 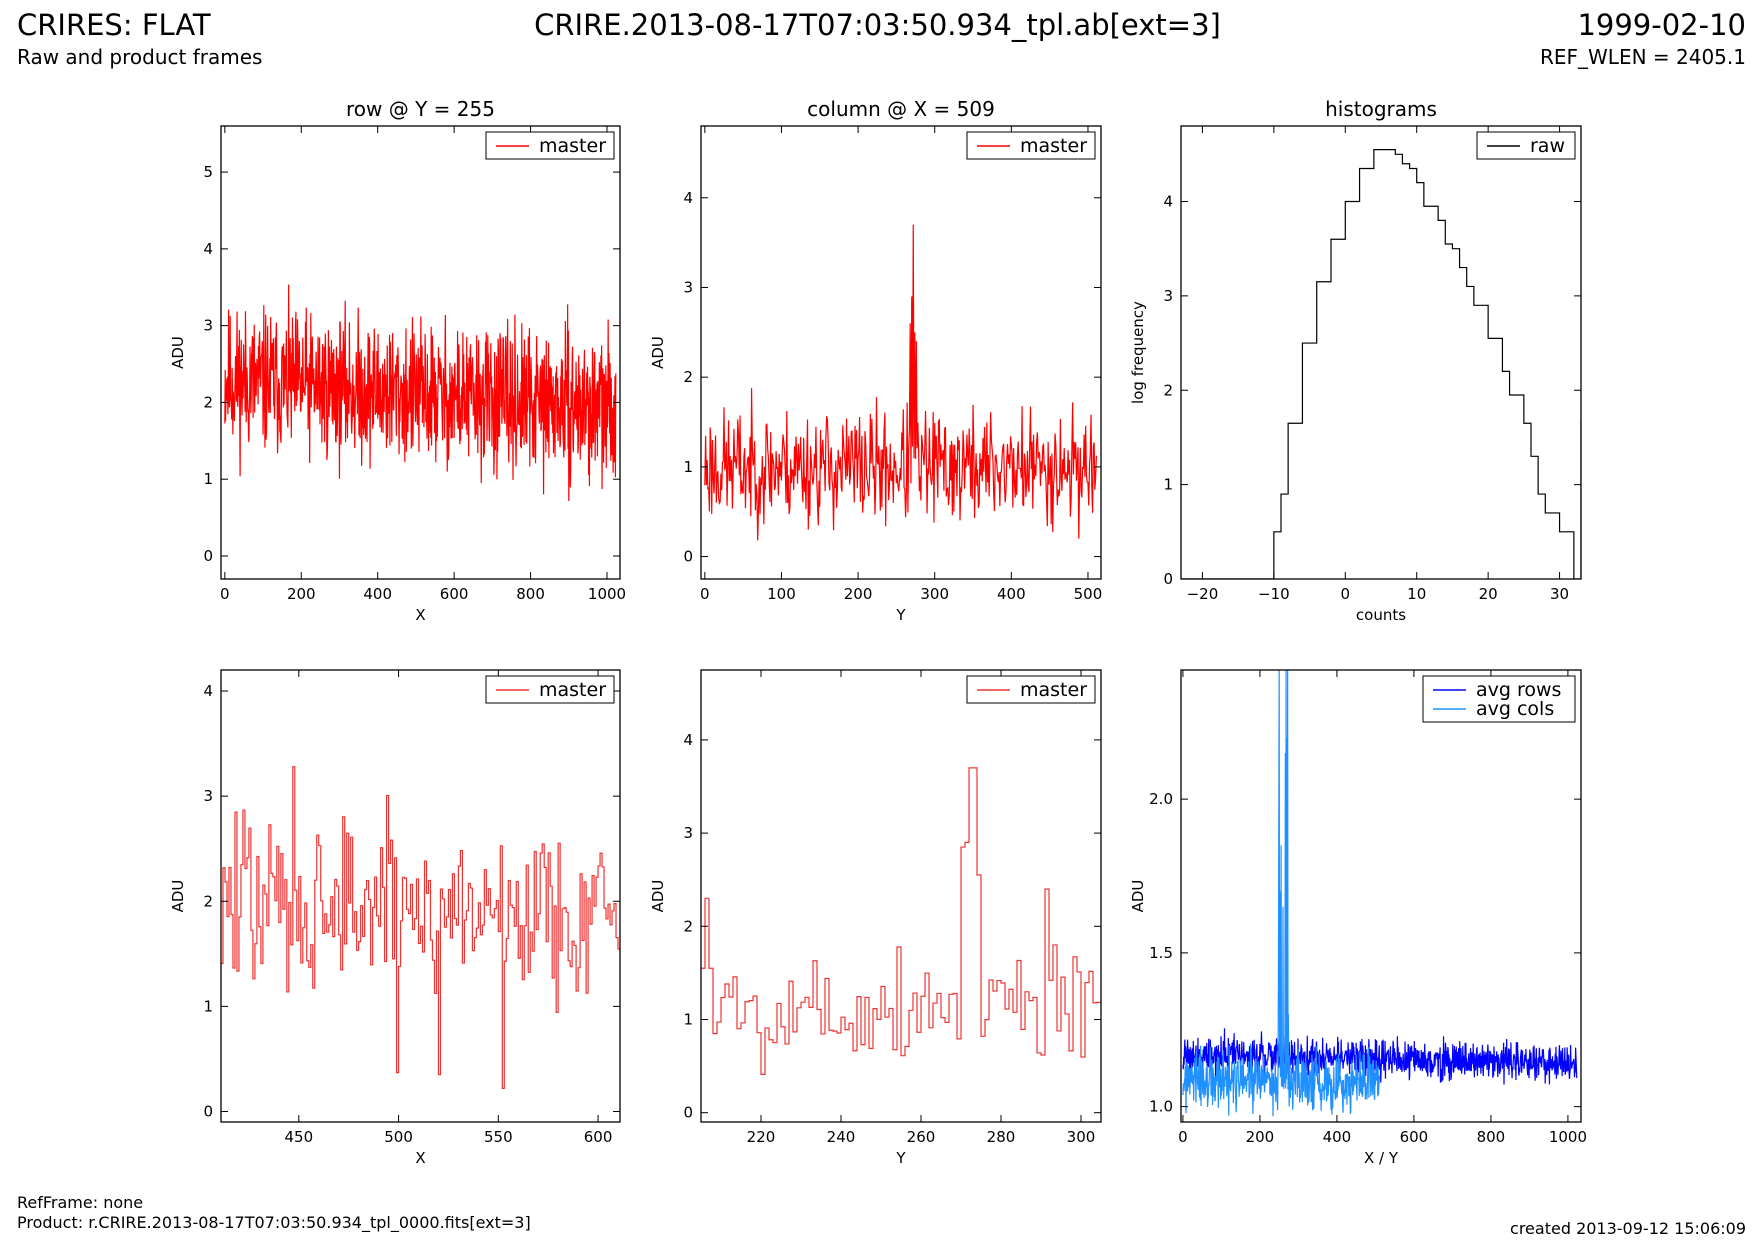 What do you see at coordinates (140, 57) in the screenshot?
I see `figure-subtitle: Raw and product frames` at bounding box center [140, 57].